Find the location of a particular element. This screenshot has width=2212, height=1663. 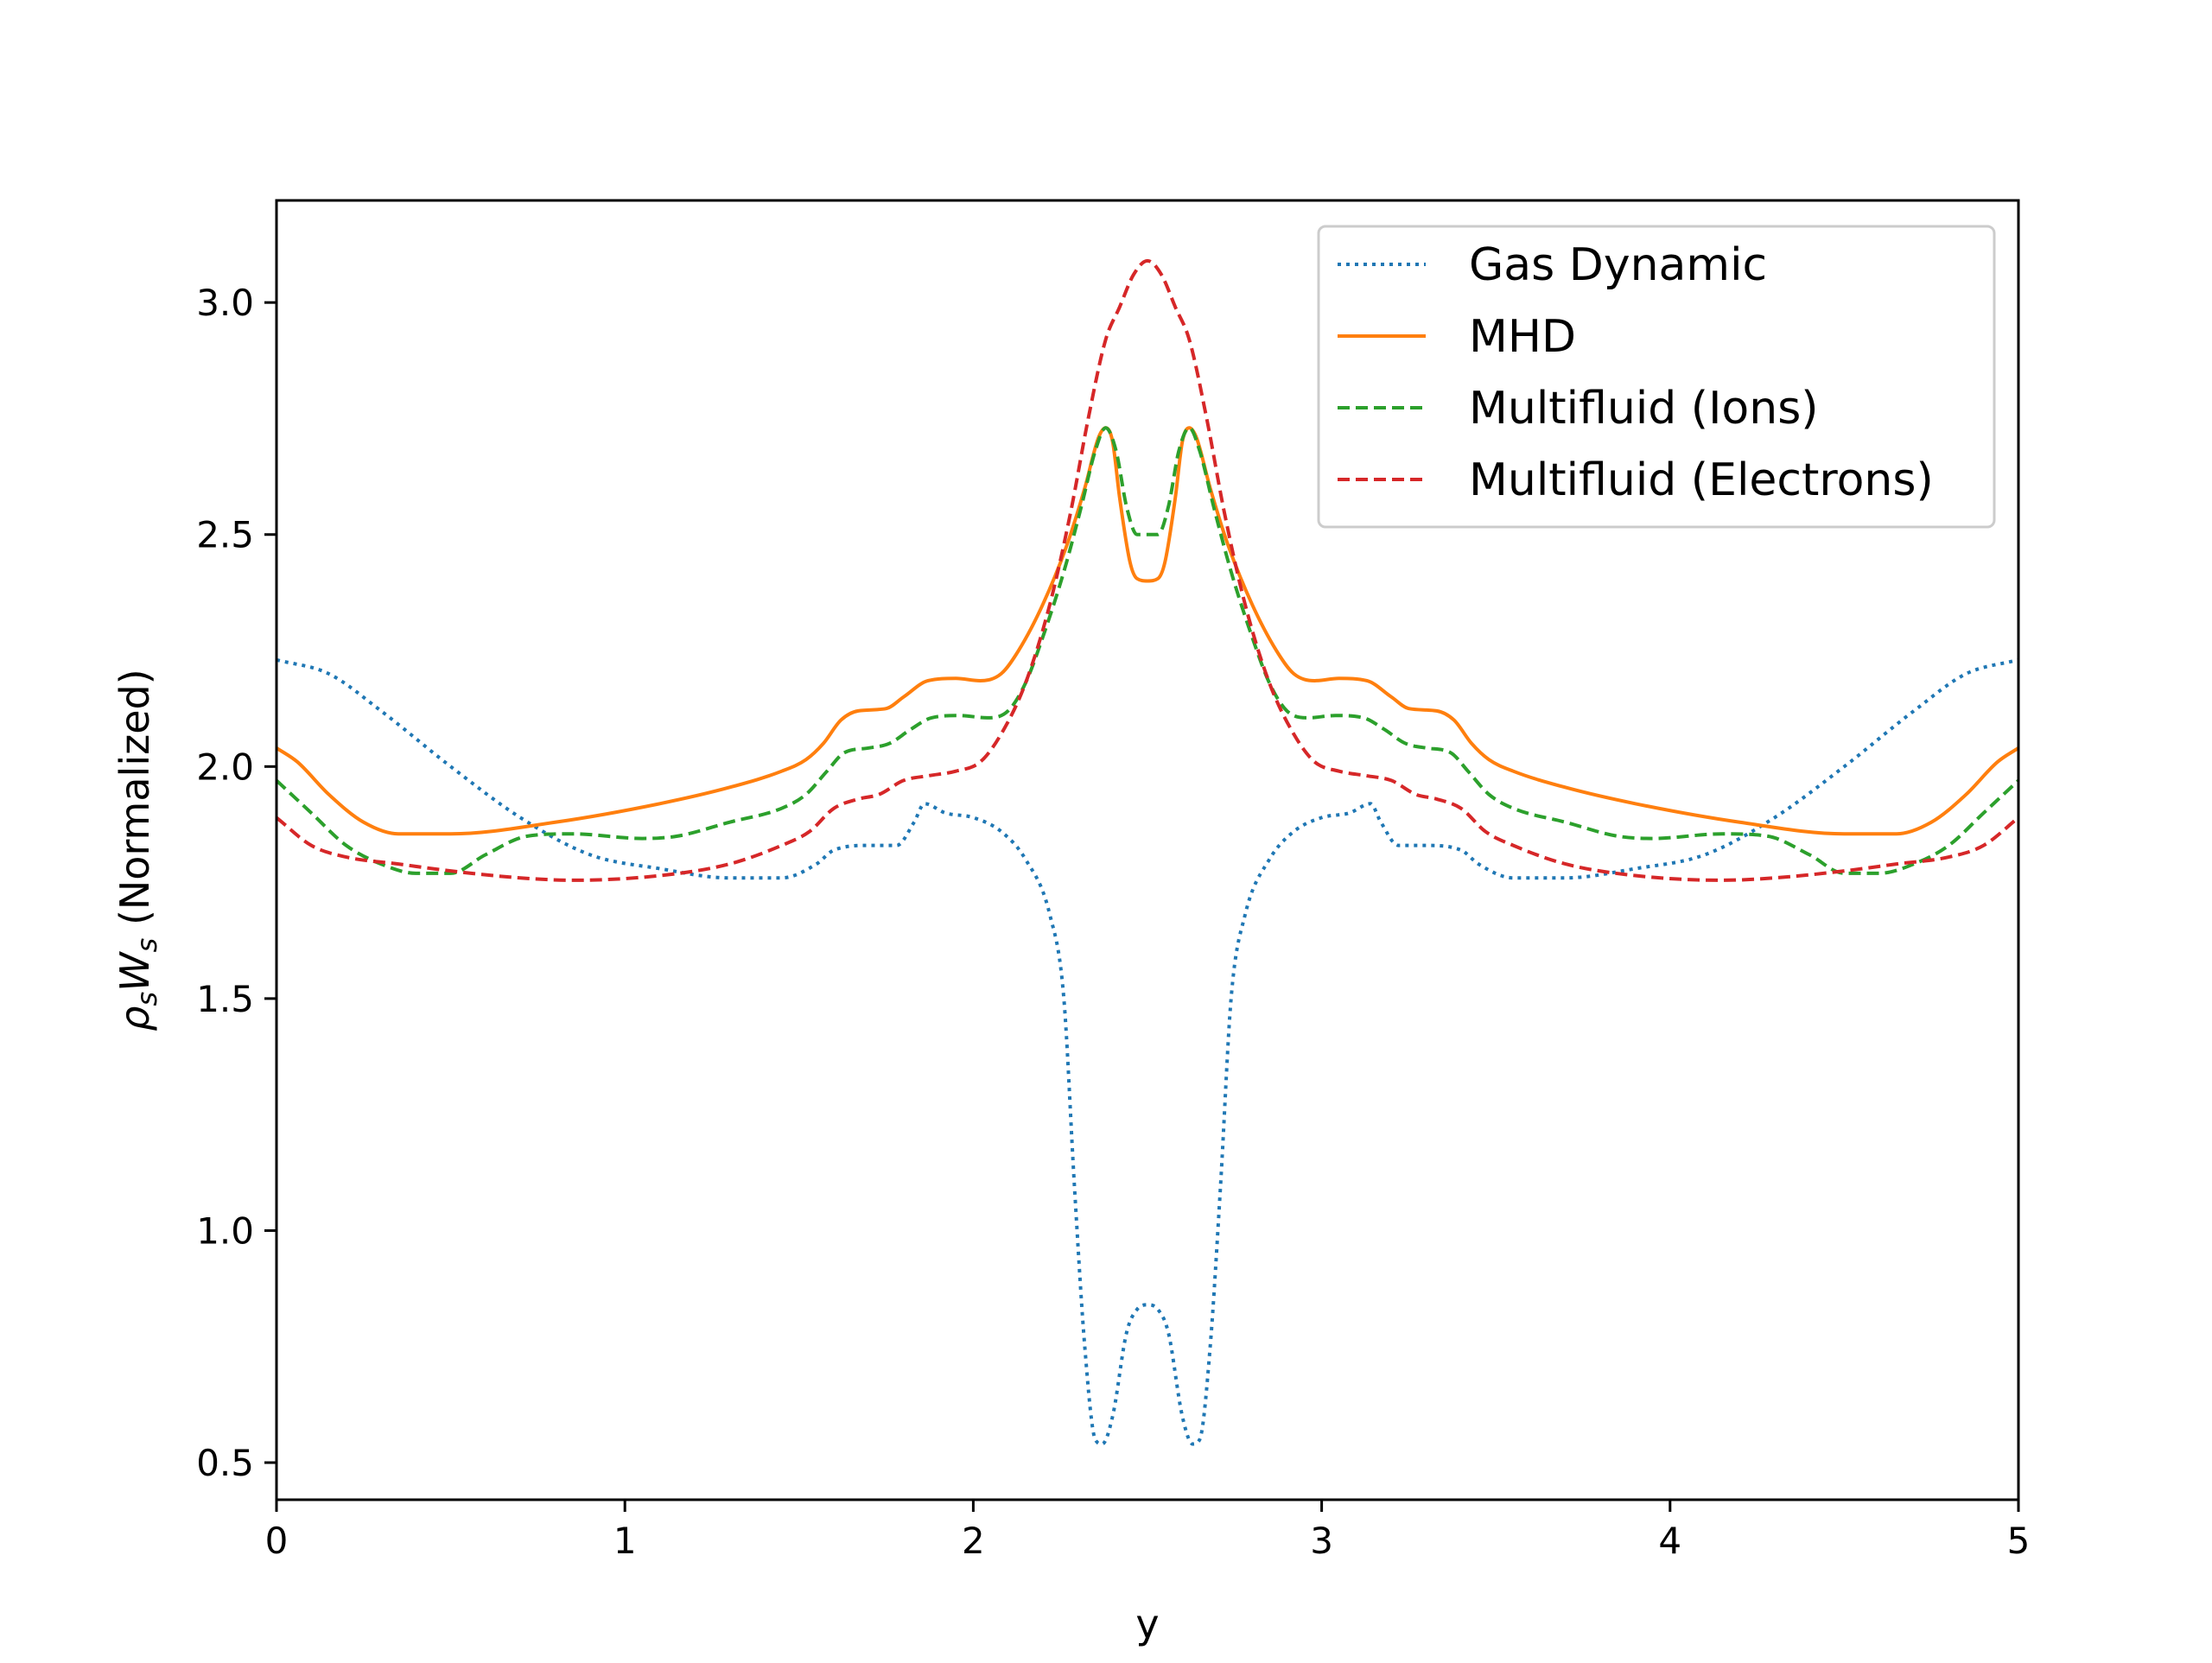

y-axis-label-rho-subscript: s is located at coordinates (146, 999).